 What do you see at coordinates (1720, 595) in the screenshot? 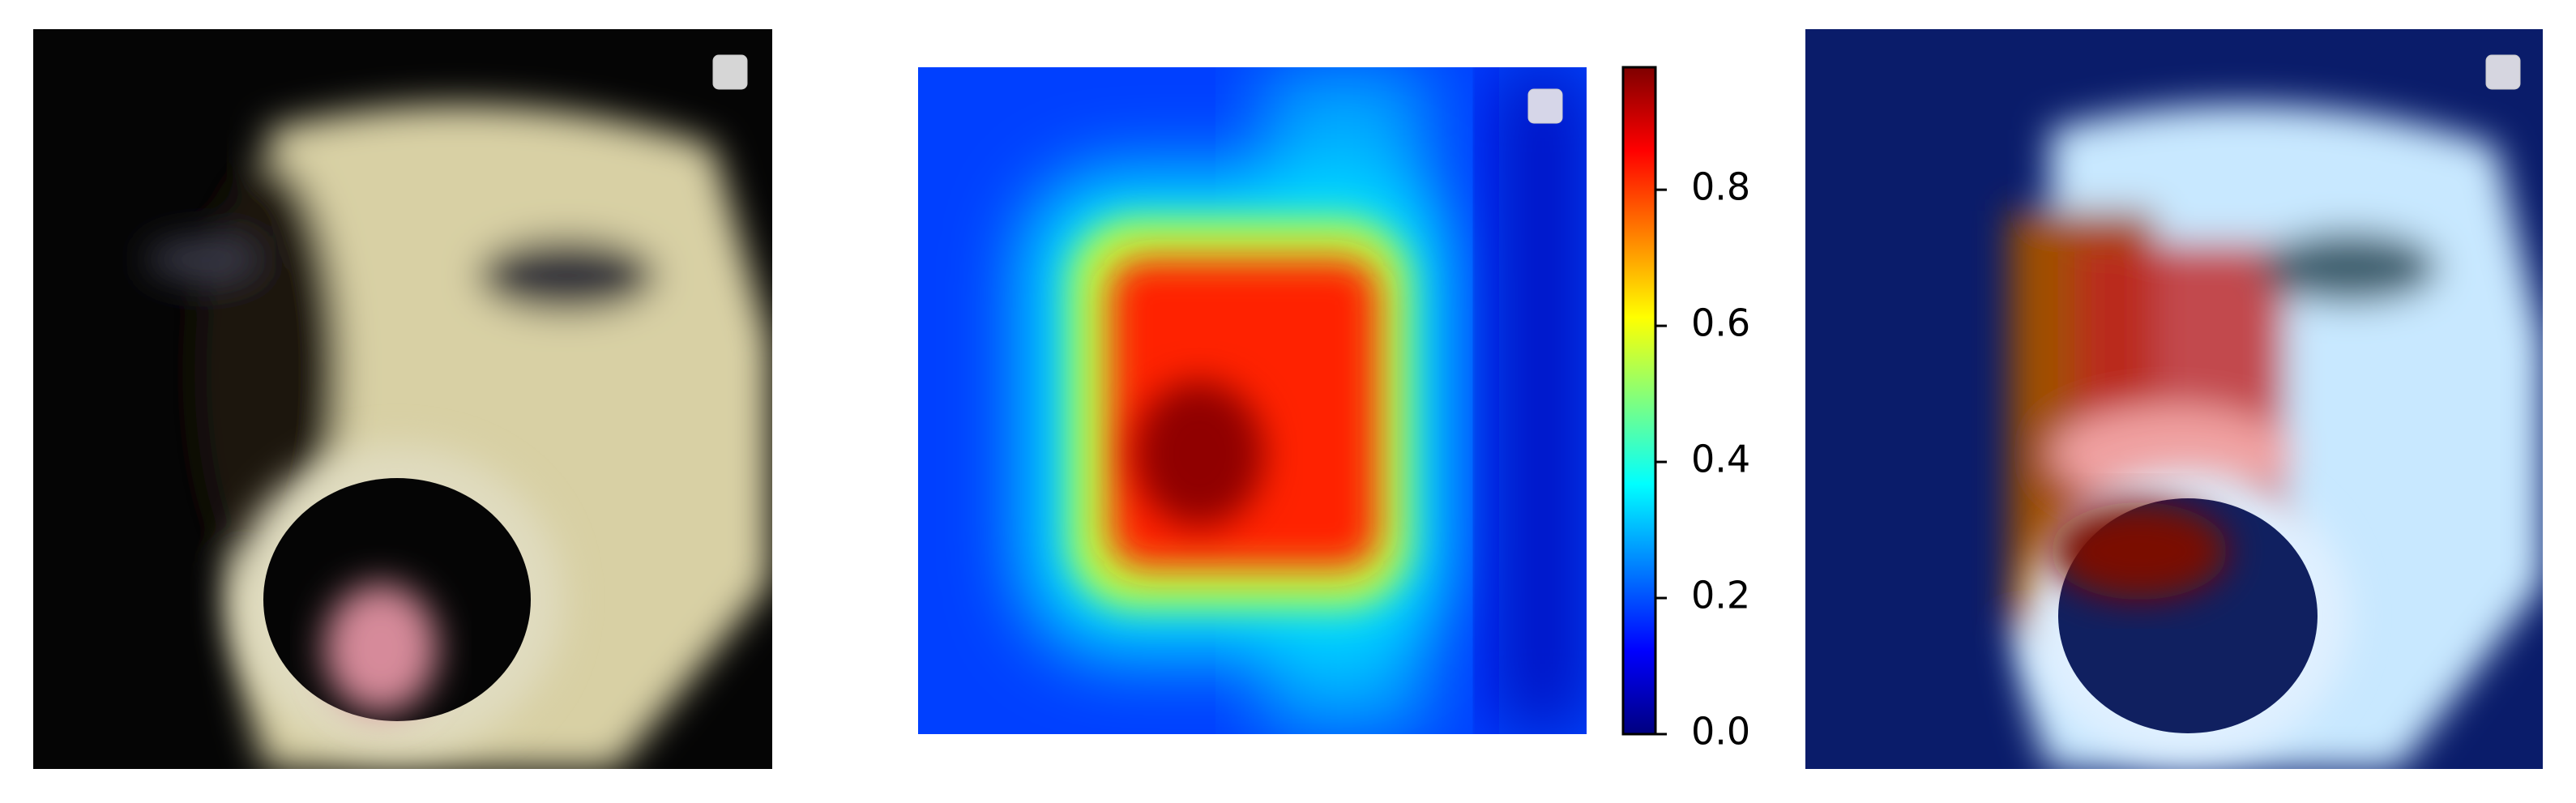
I see `colorbar-tick-label: 0.2` at bounding box center [1720, 595].